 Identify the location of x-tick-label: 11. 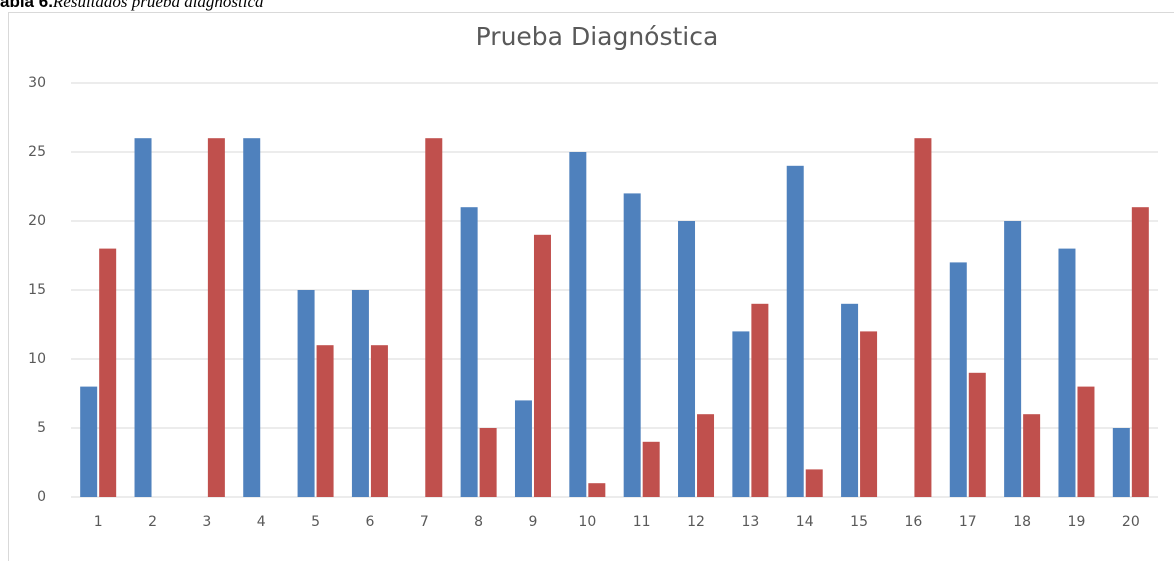
(642, 522).